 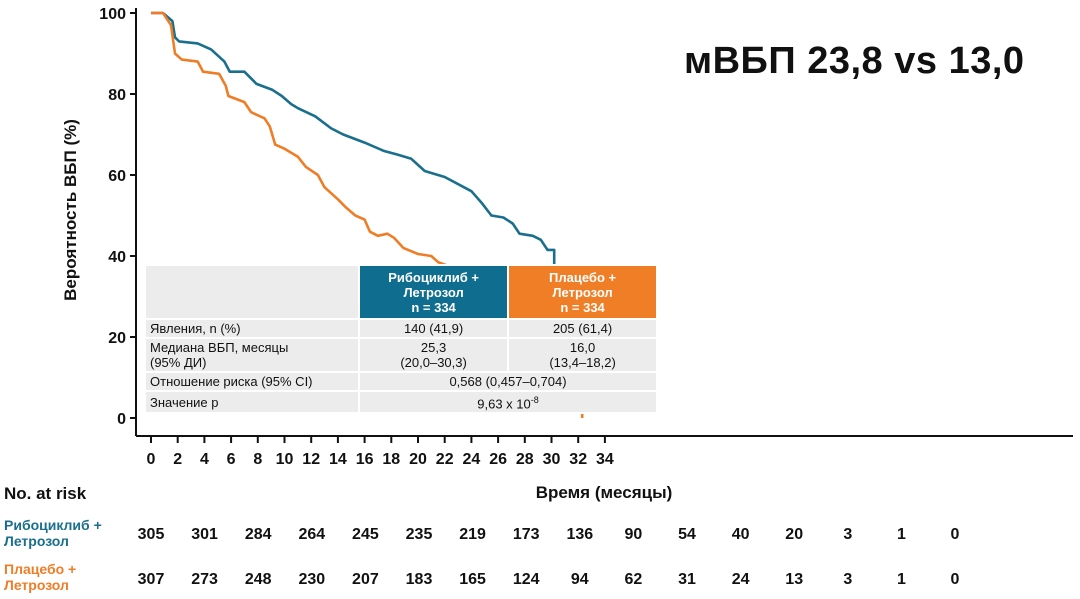 I want to click on at-risk-ribociclib-label: Рибоциклиб + Летрозол, so click(x=53, y=533).